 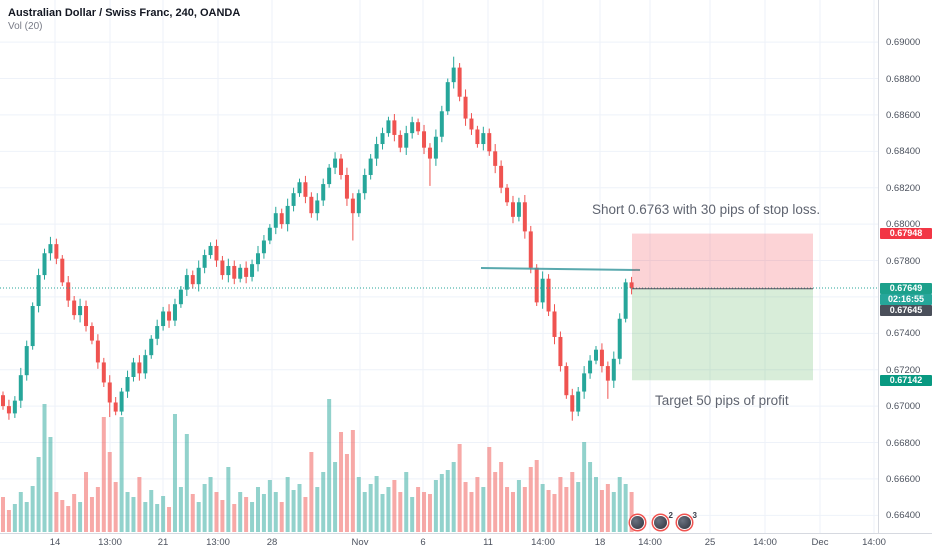 I want to click on price-tick-label: 0.68400, so click(x=903, y=152).